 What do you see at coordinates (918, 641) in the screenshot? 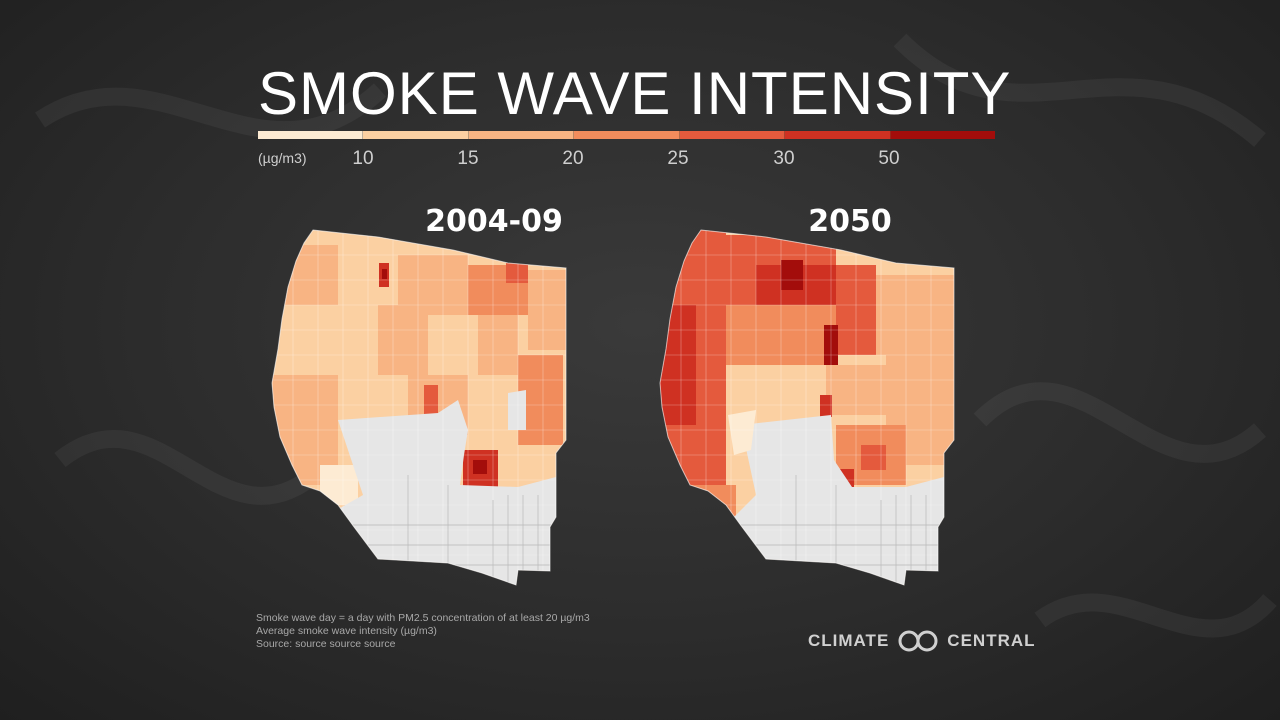
I see `logo-rings-icon` at bounding box center [918, 641].